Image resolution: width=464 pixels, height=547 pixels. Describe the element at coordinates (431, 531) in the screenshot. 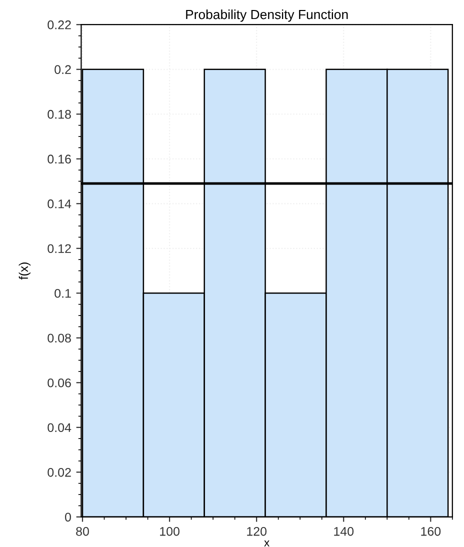

I see `x-tick-label: 160` at that location.